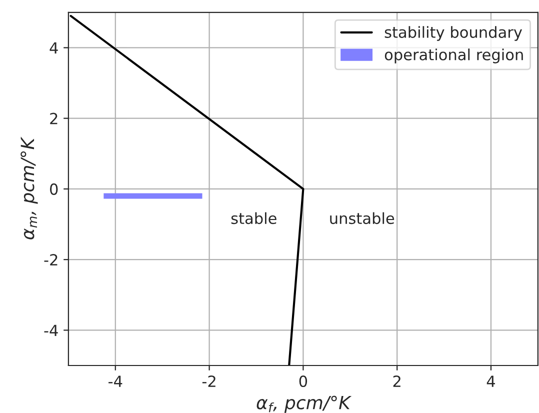  I want to click on y-tick-label: -2, so click(51, 260).